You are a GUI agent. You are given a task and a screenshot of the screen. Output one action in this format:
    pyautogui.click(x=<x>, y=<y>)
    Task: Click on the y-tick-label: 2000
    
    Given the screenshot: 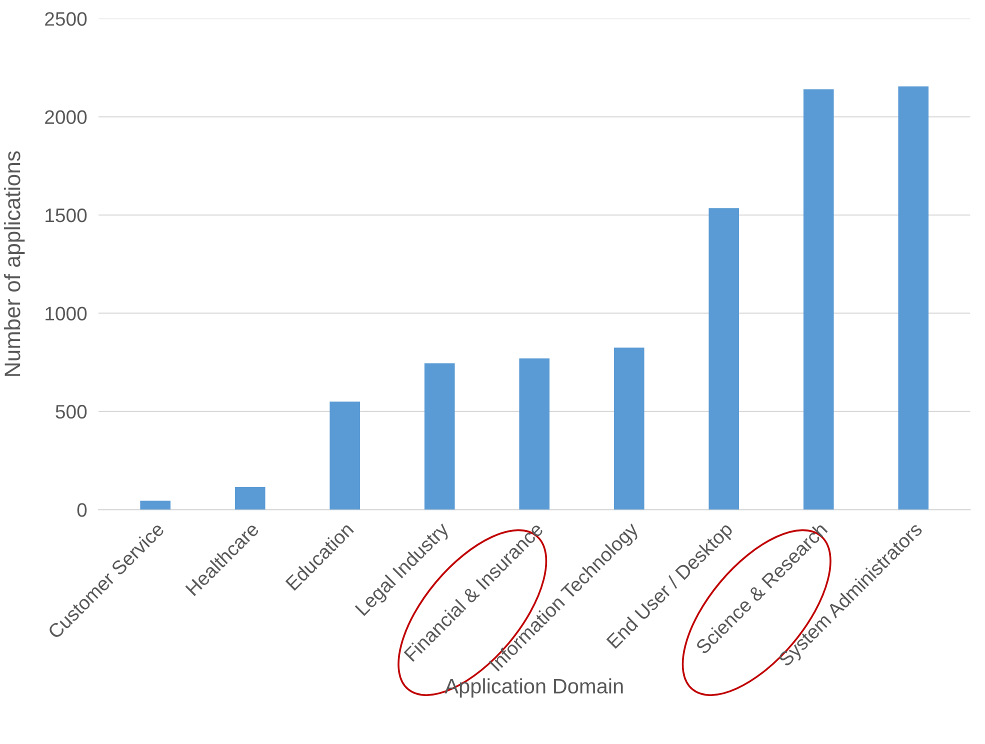 What is the action you would take?
    pyautogui.click(x=66, y=117)
    